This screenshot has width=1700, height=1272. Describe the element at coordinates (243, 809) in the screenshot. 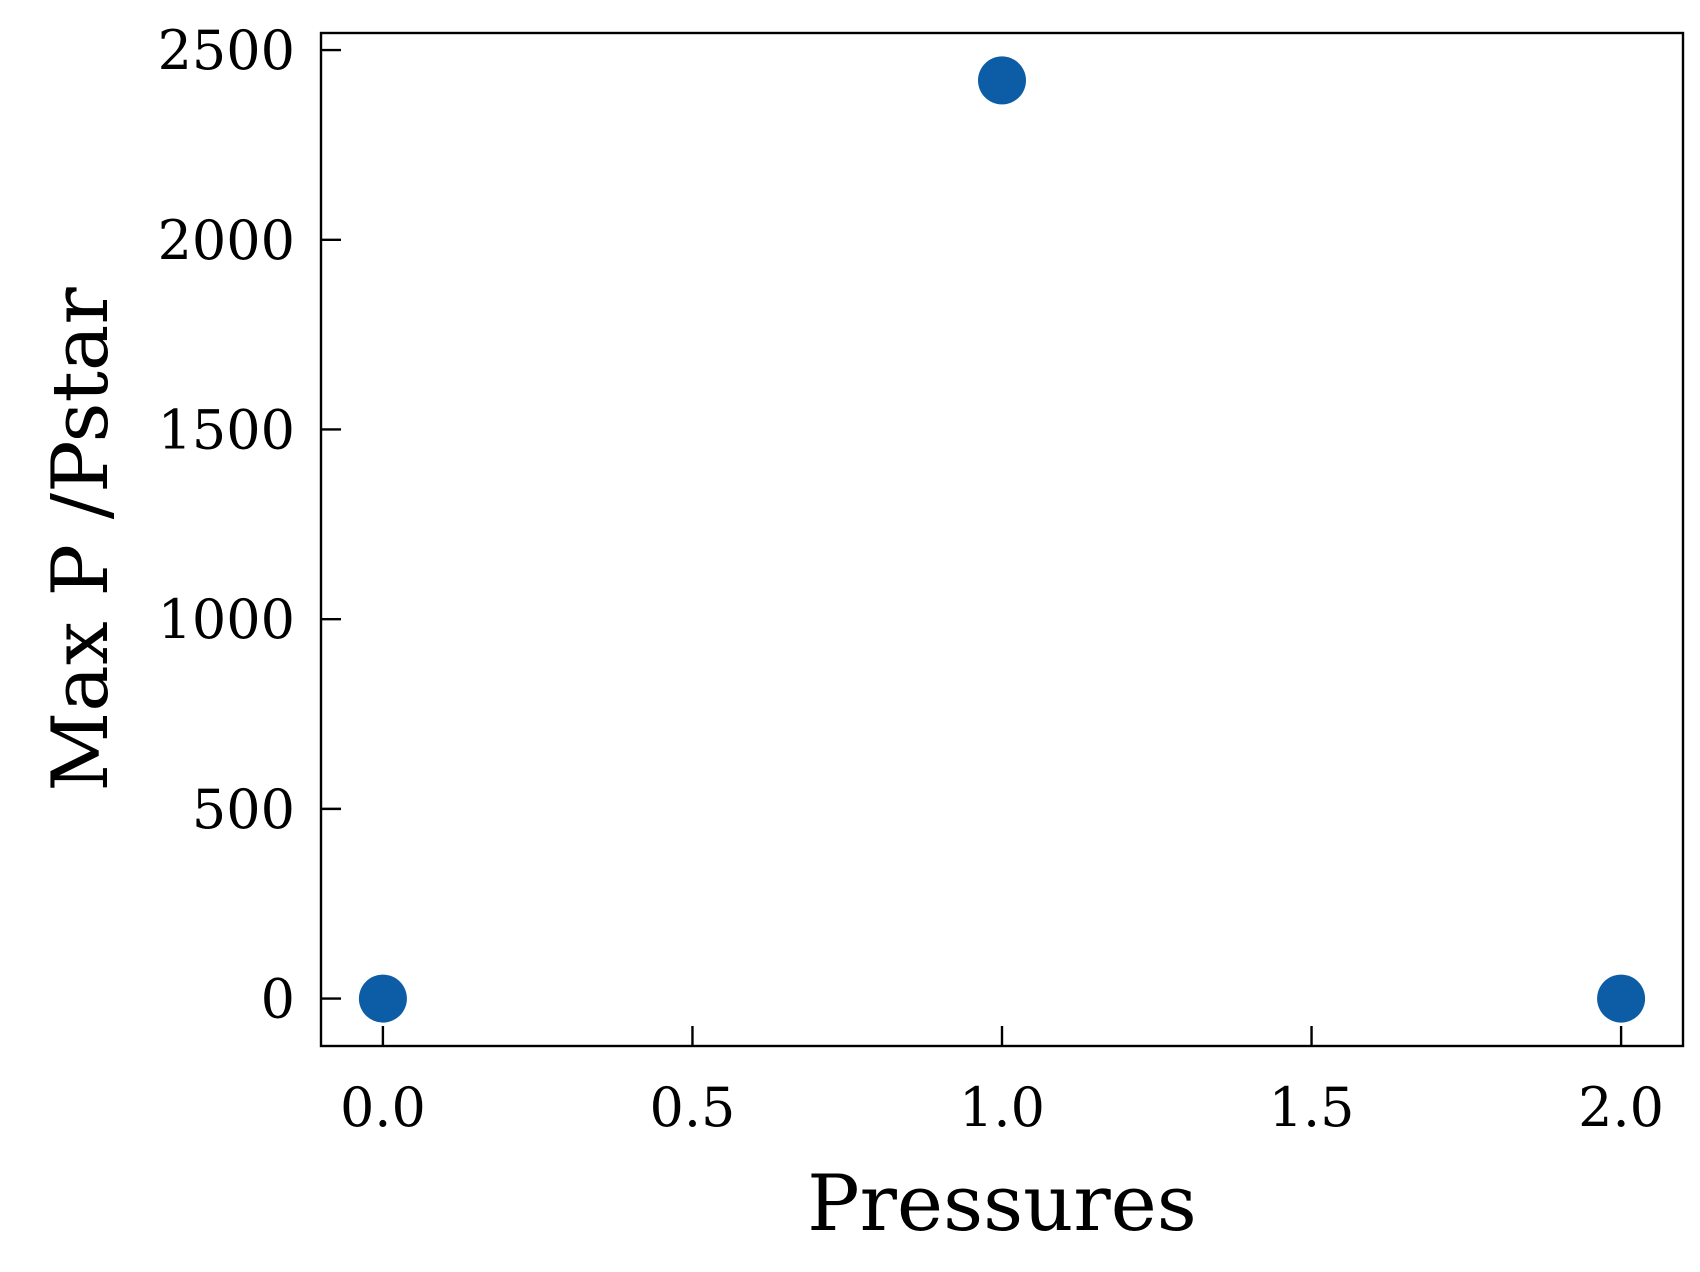

I see `y-tick-label: 500` at that location.